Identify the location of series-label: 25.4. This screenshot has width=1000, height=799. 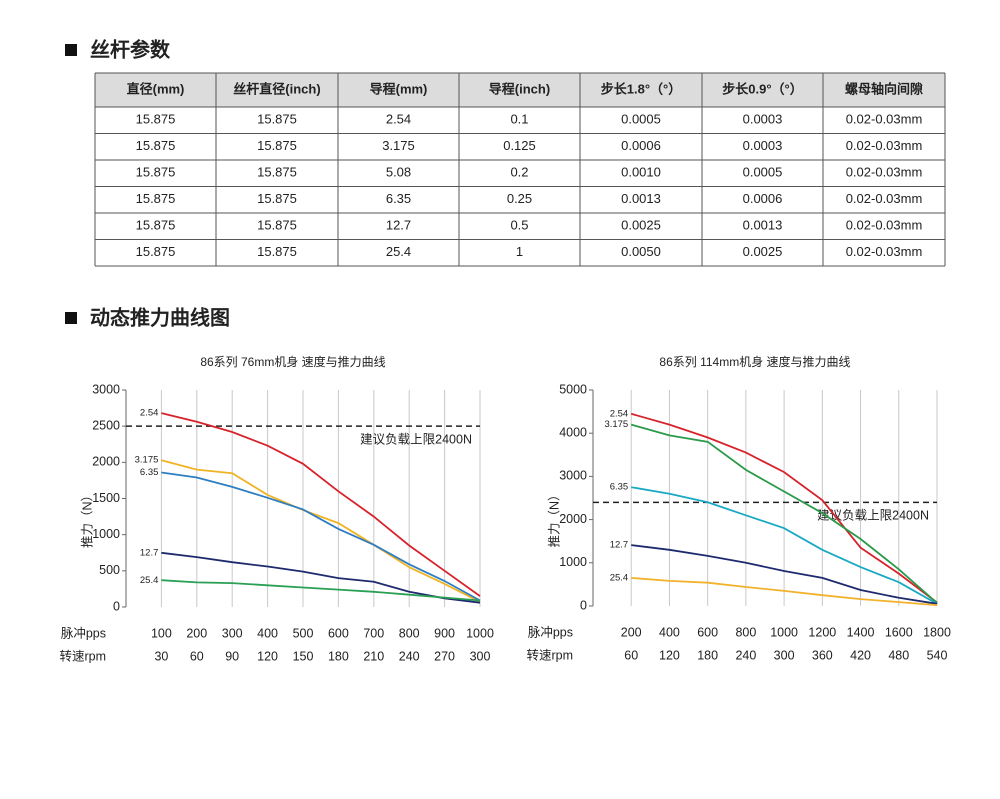
(619, 577).